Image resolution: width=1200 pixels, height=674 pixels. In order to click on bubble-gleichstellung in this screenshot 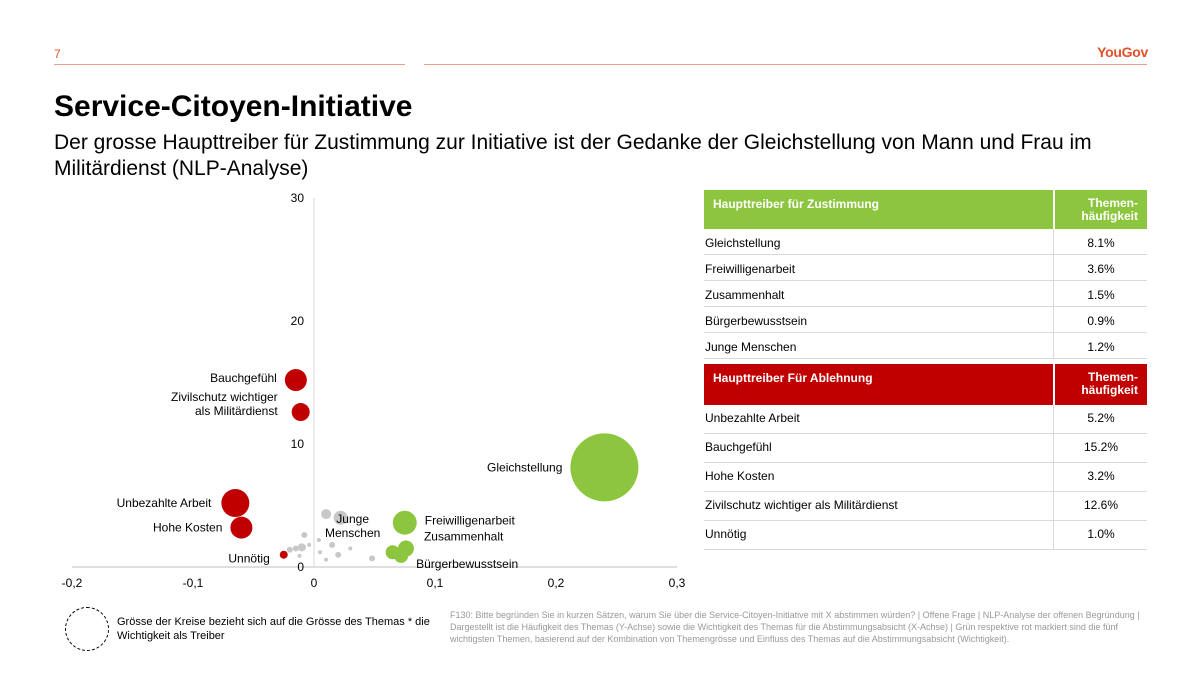, I will do `click(604, 467)`.